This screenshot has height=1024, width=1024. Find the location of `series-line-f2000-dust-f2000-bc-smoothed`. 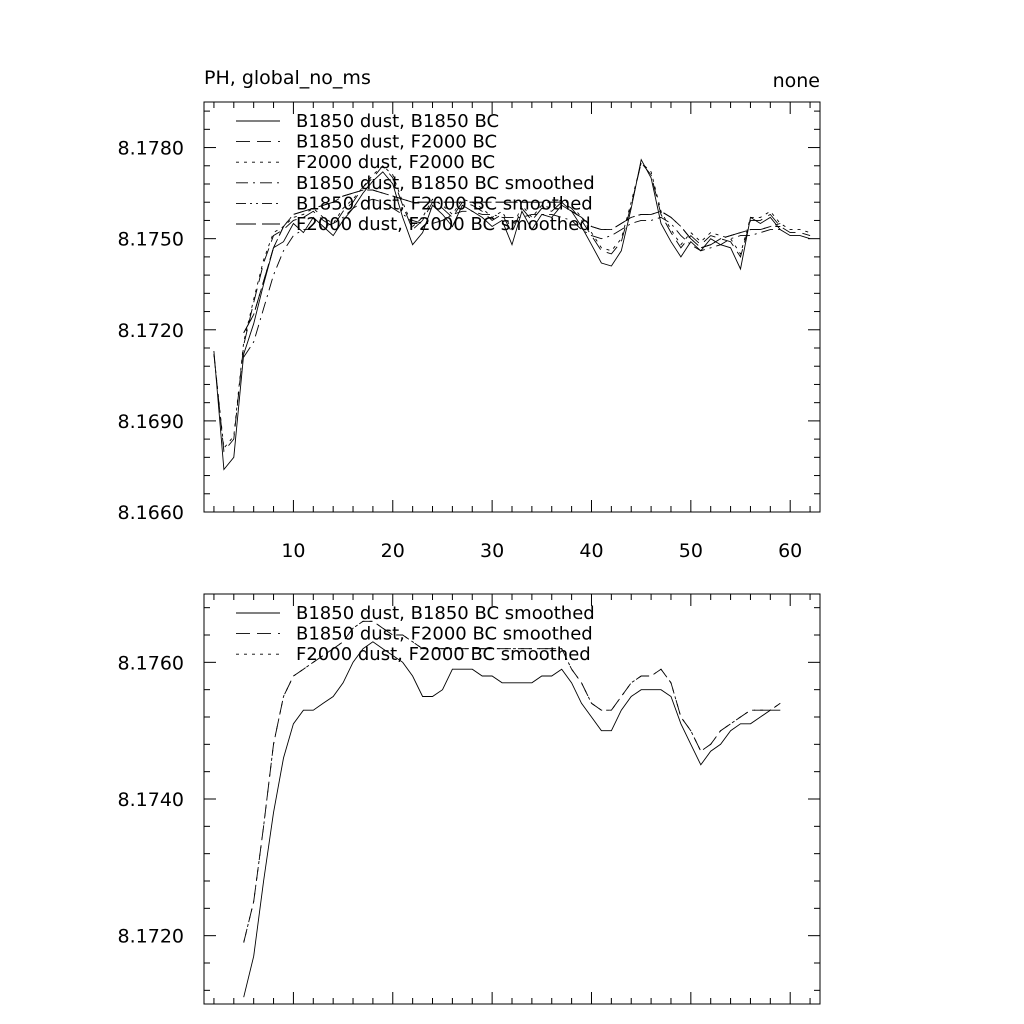

series-line-f2000-dust-f2000-bc-smoothed is located at coordinates (512, 261).